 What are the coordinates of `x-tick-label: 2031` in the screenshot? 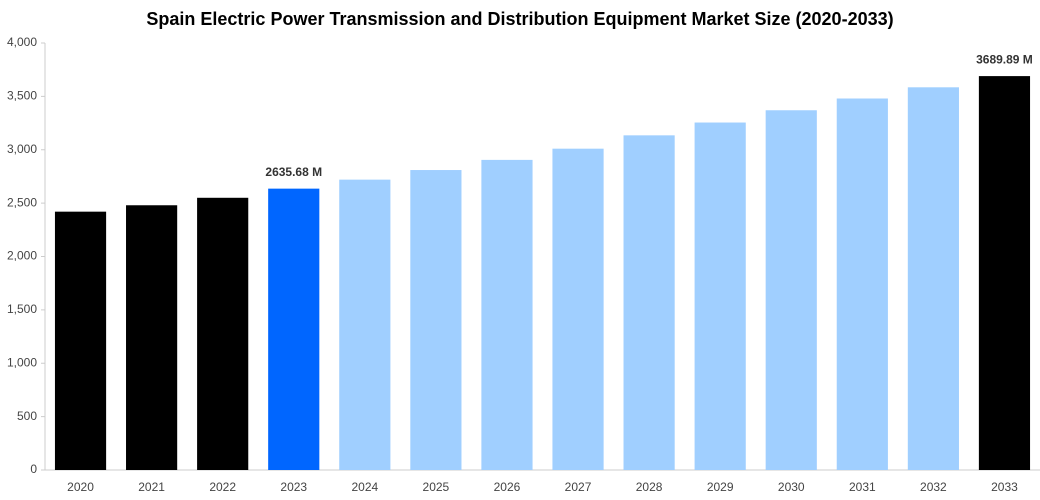 It's located at (862, 487).